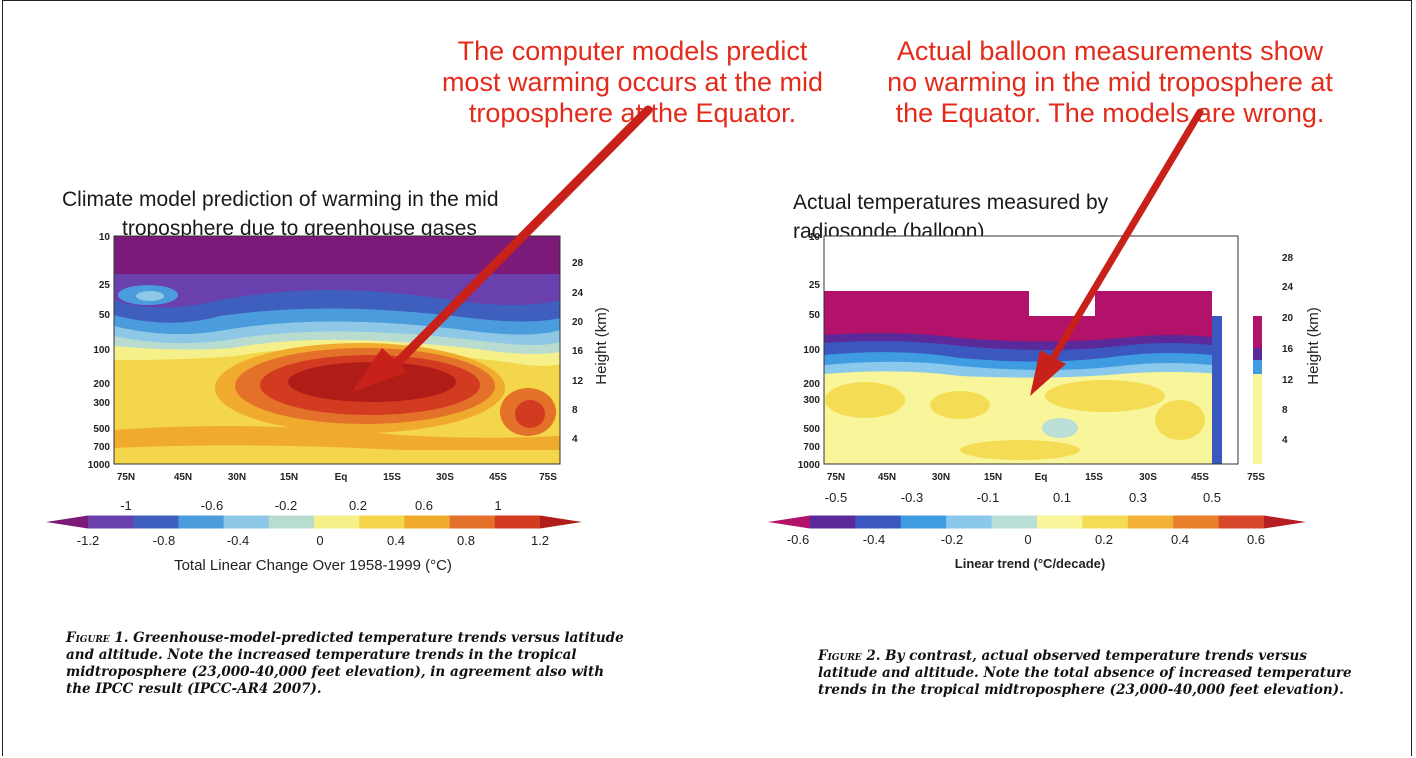 Image resolution: width=1416 pixels, height=758 pixels. I want to click on right-75s-column, so click(1257, 390).